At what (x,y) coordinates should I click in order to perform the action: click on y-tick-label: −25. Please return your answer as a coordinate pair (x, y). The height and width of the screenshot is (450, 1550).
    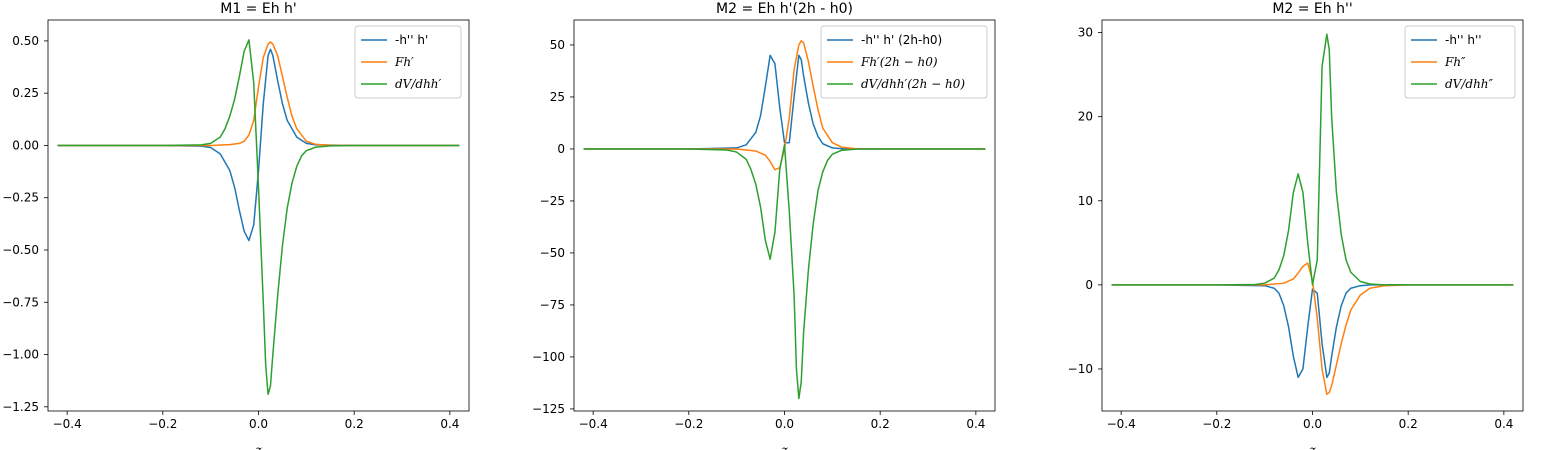
    Looking at the image, I should click on (552, 201).